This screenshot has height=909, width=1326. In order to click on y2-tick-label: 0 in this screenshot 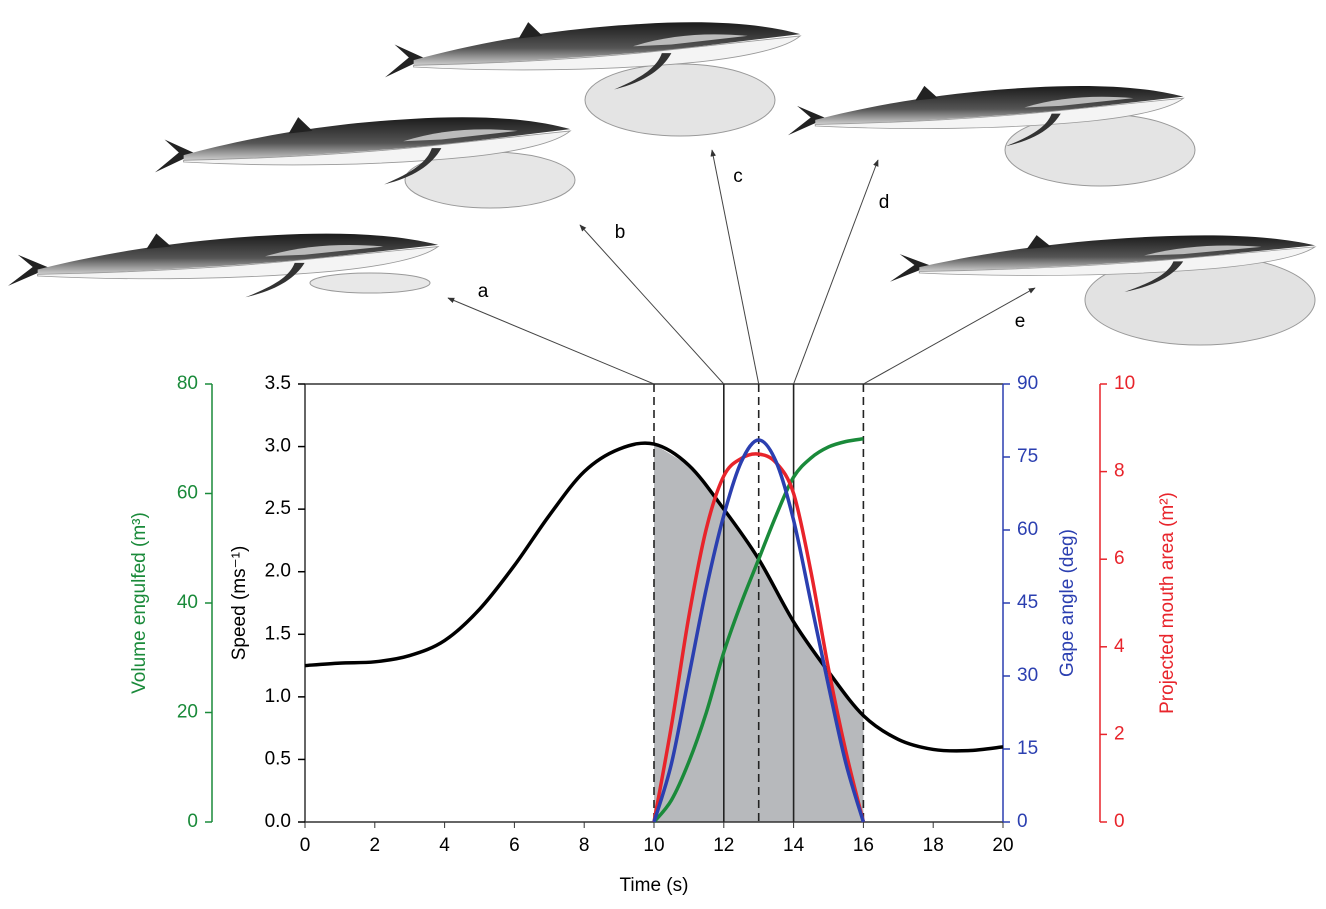, I will do `click(1022, 821)`.